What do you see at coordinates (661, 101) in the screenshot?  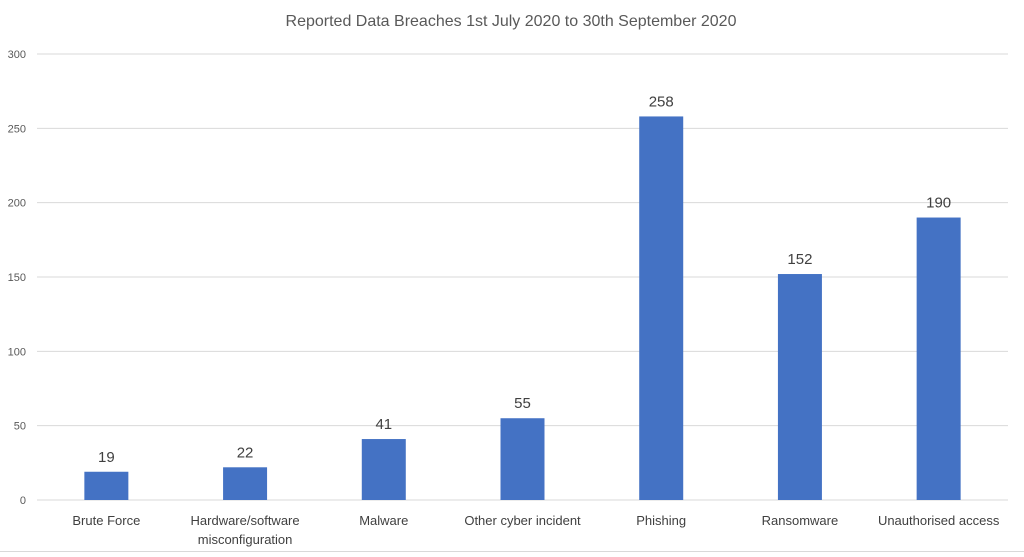 I see `data-label: 258` at bounding box center [661, 101].